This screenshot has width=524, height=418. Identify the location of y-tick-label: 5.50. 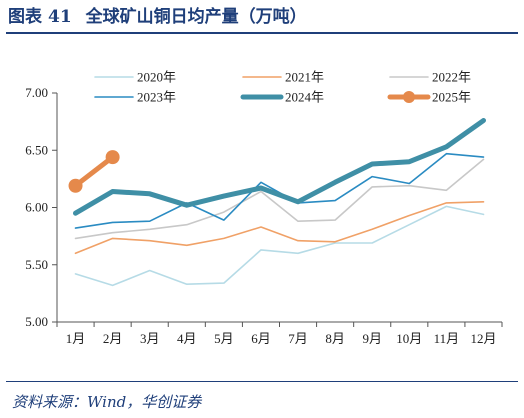
(36, 264).